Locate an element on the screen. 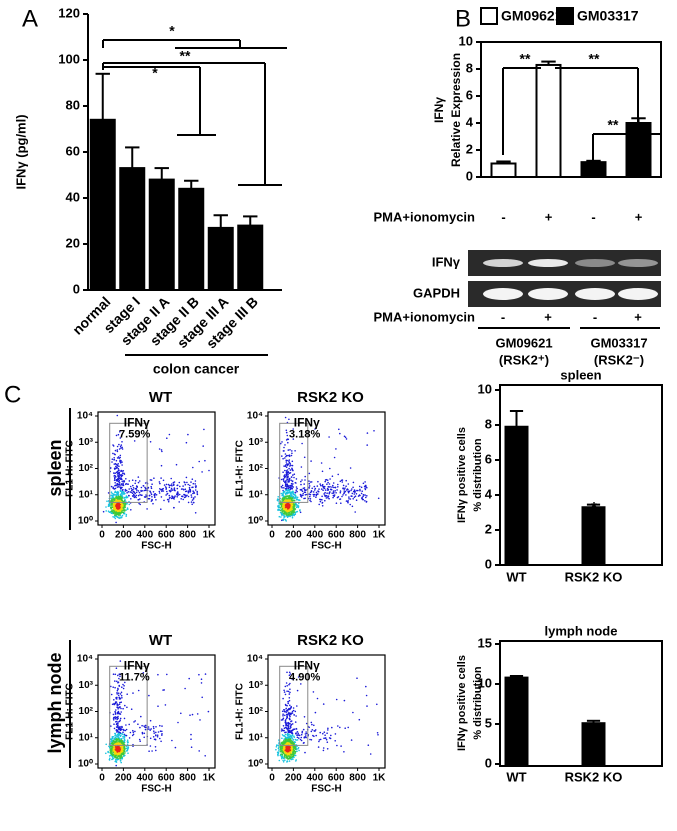  x-tick-label: + is located at coordinates (639, 216).